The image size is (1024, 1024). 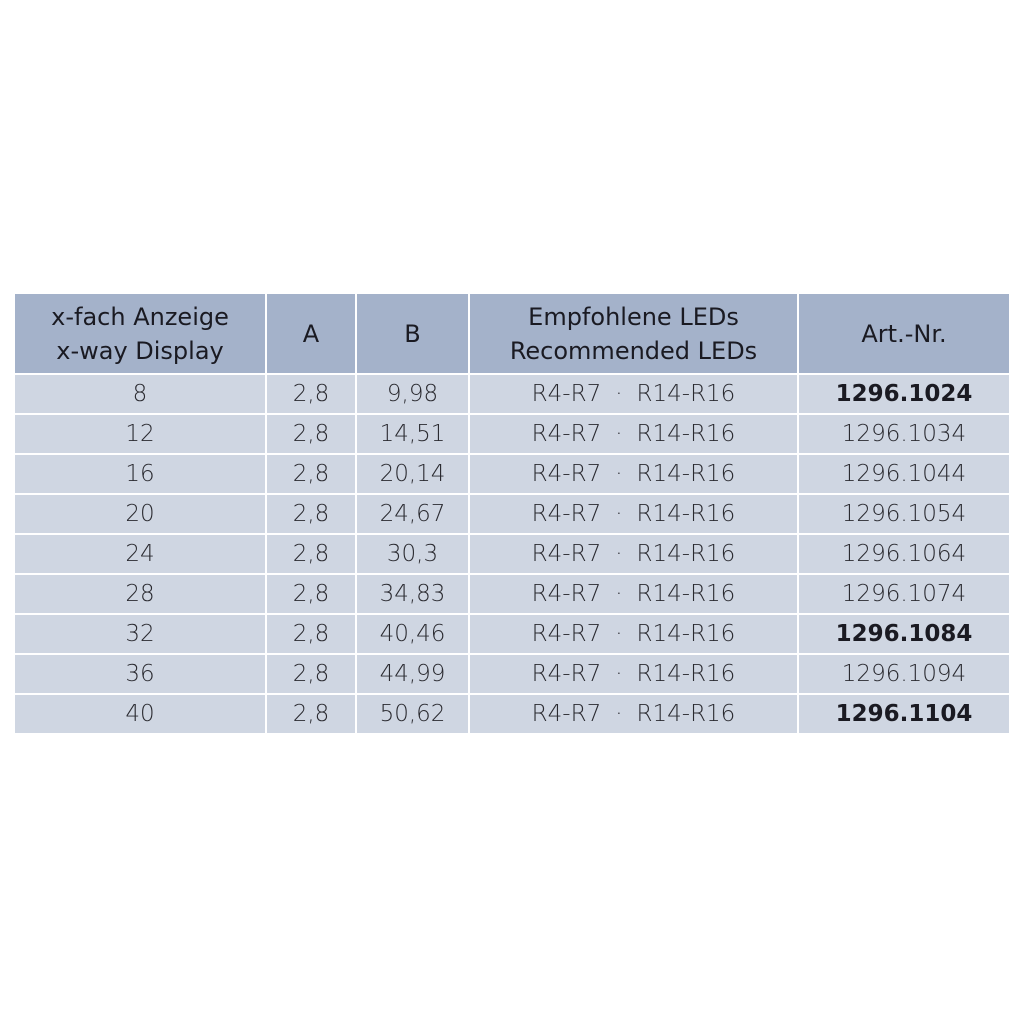 I want to click on header-text: Empfohlene LEDs, so click(x=633, y=316).